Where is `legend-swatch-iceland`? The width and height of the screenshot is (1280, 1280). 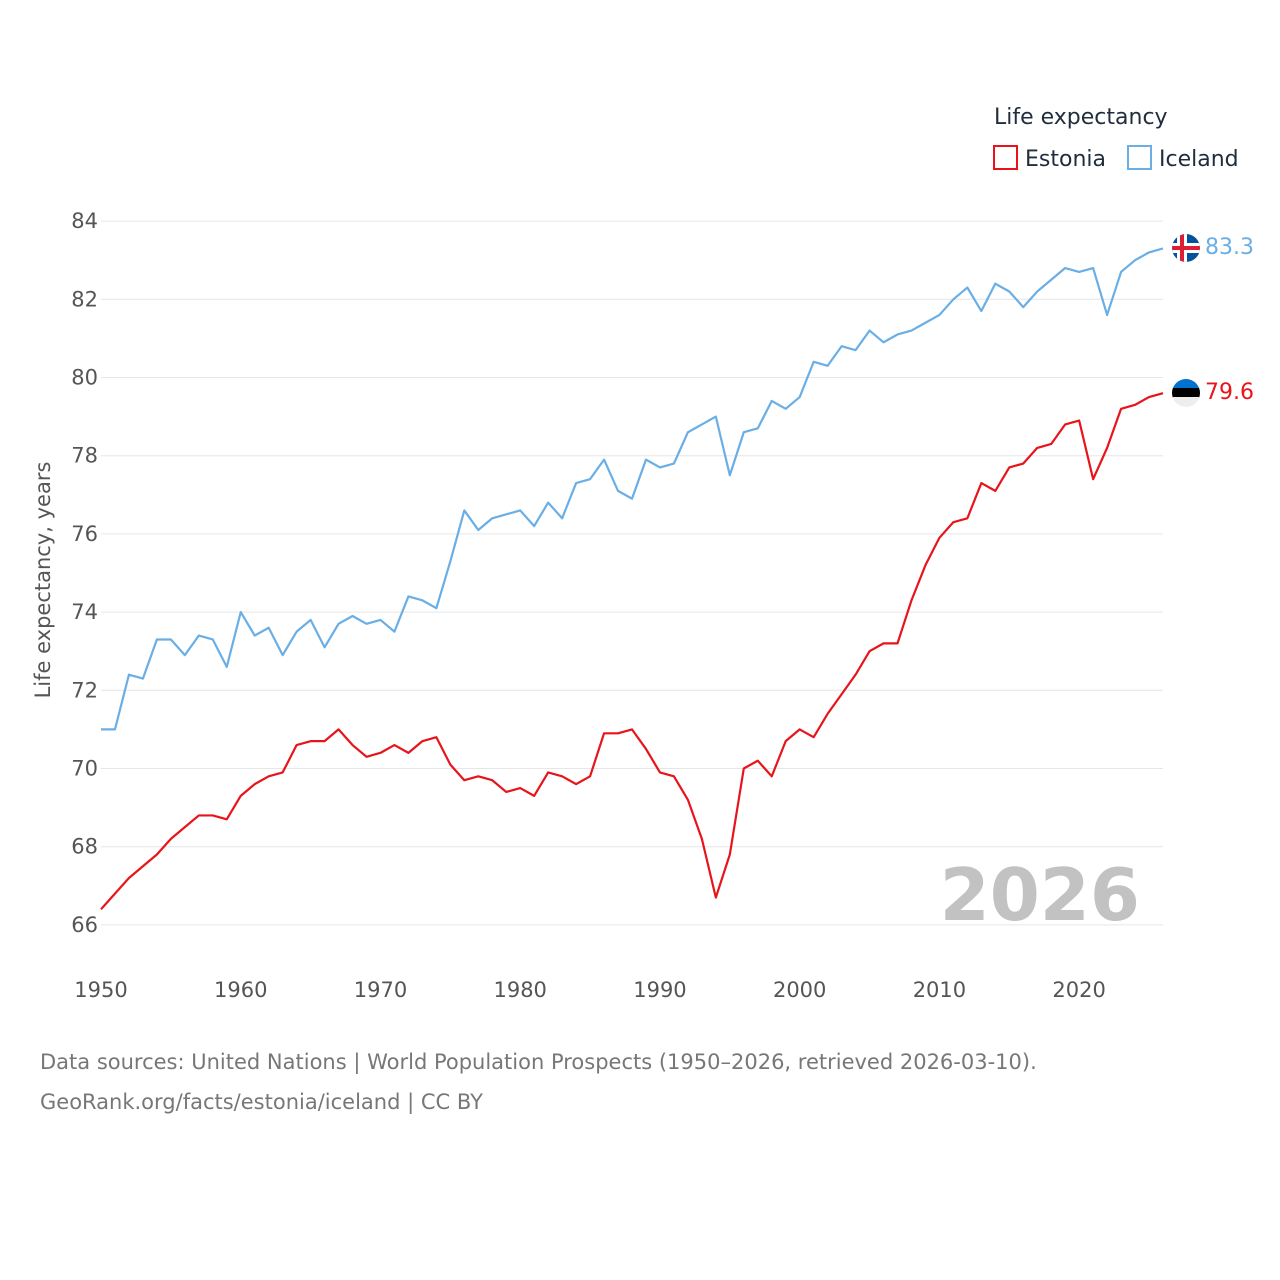 legend-swatch-iceland is located at coordinates (1139, 157).